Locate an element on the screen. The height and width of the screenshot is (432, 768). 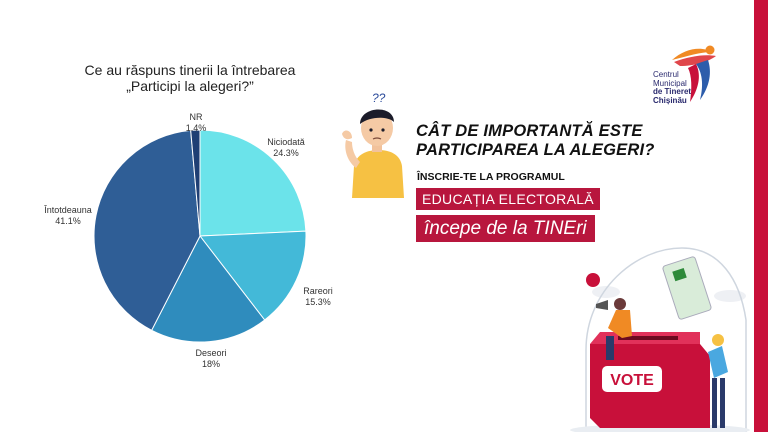
headline-line-1: CÂT DE IMPORTANTĂ ESTE is located at coordinates (529, 131).